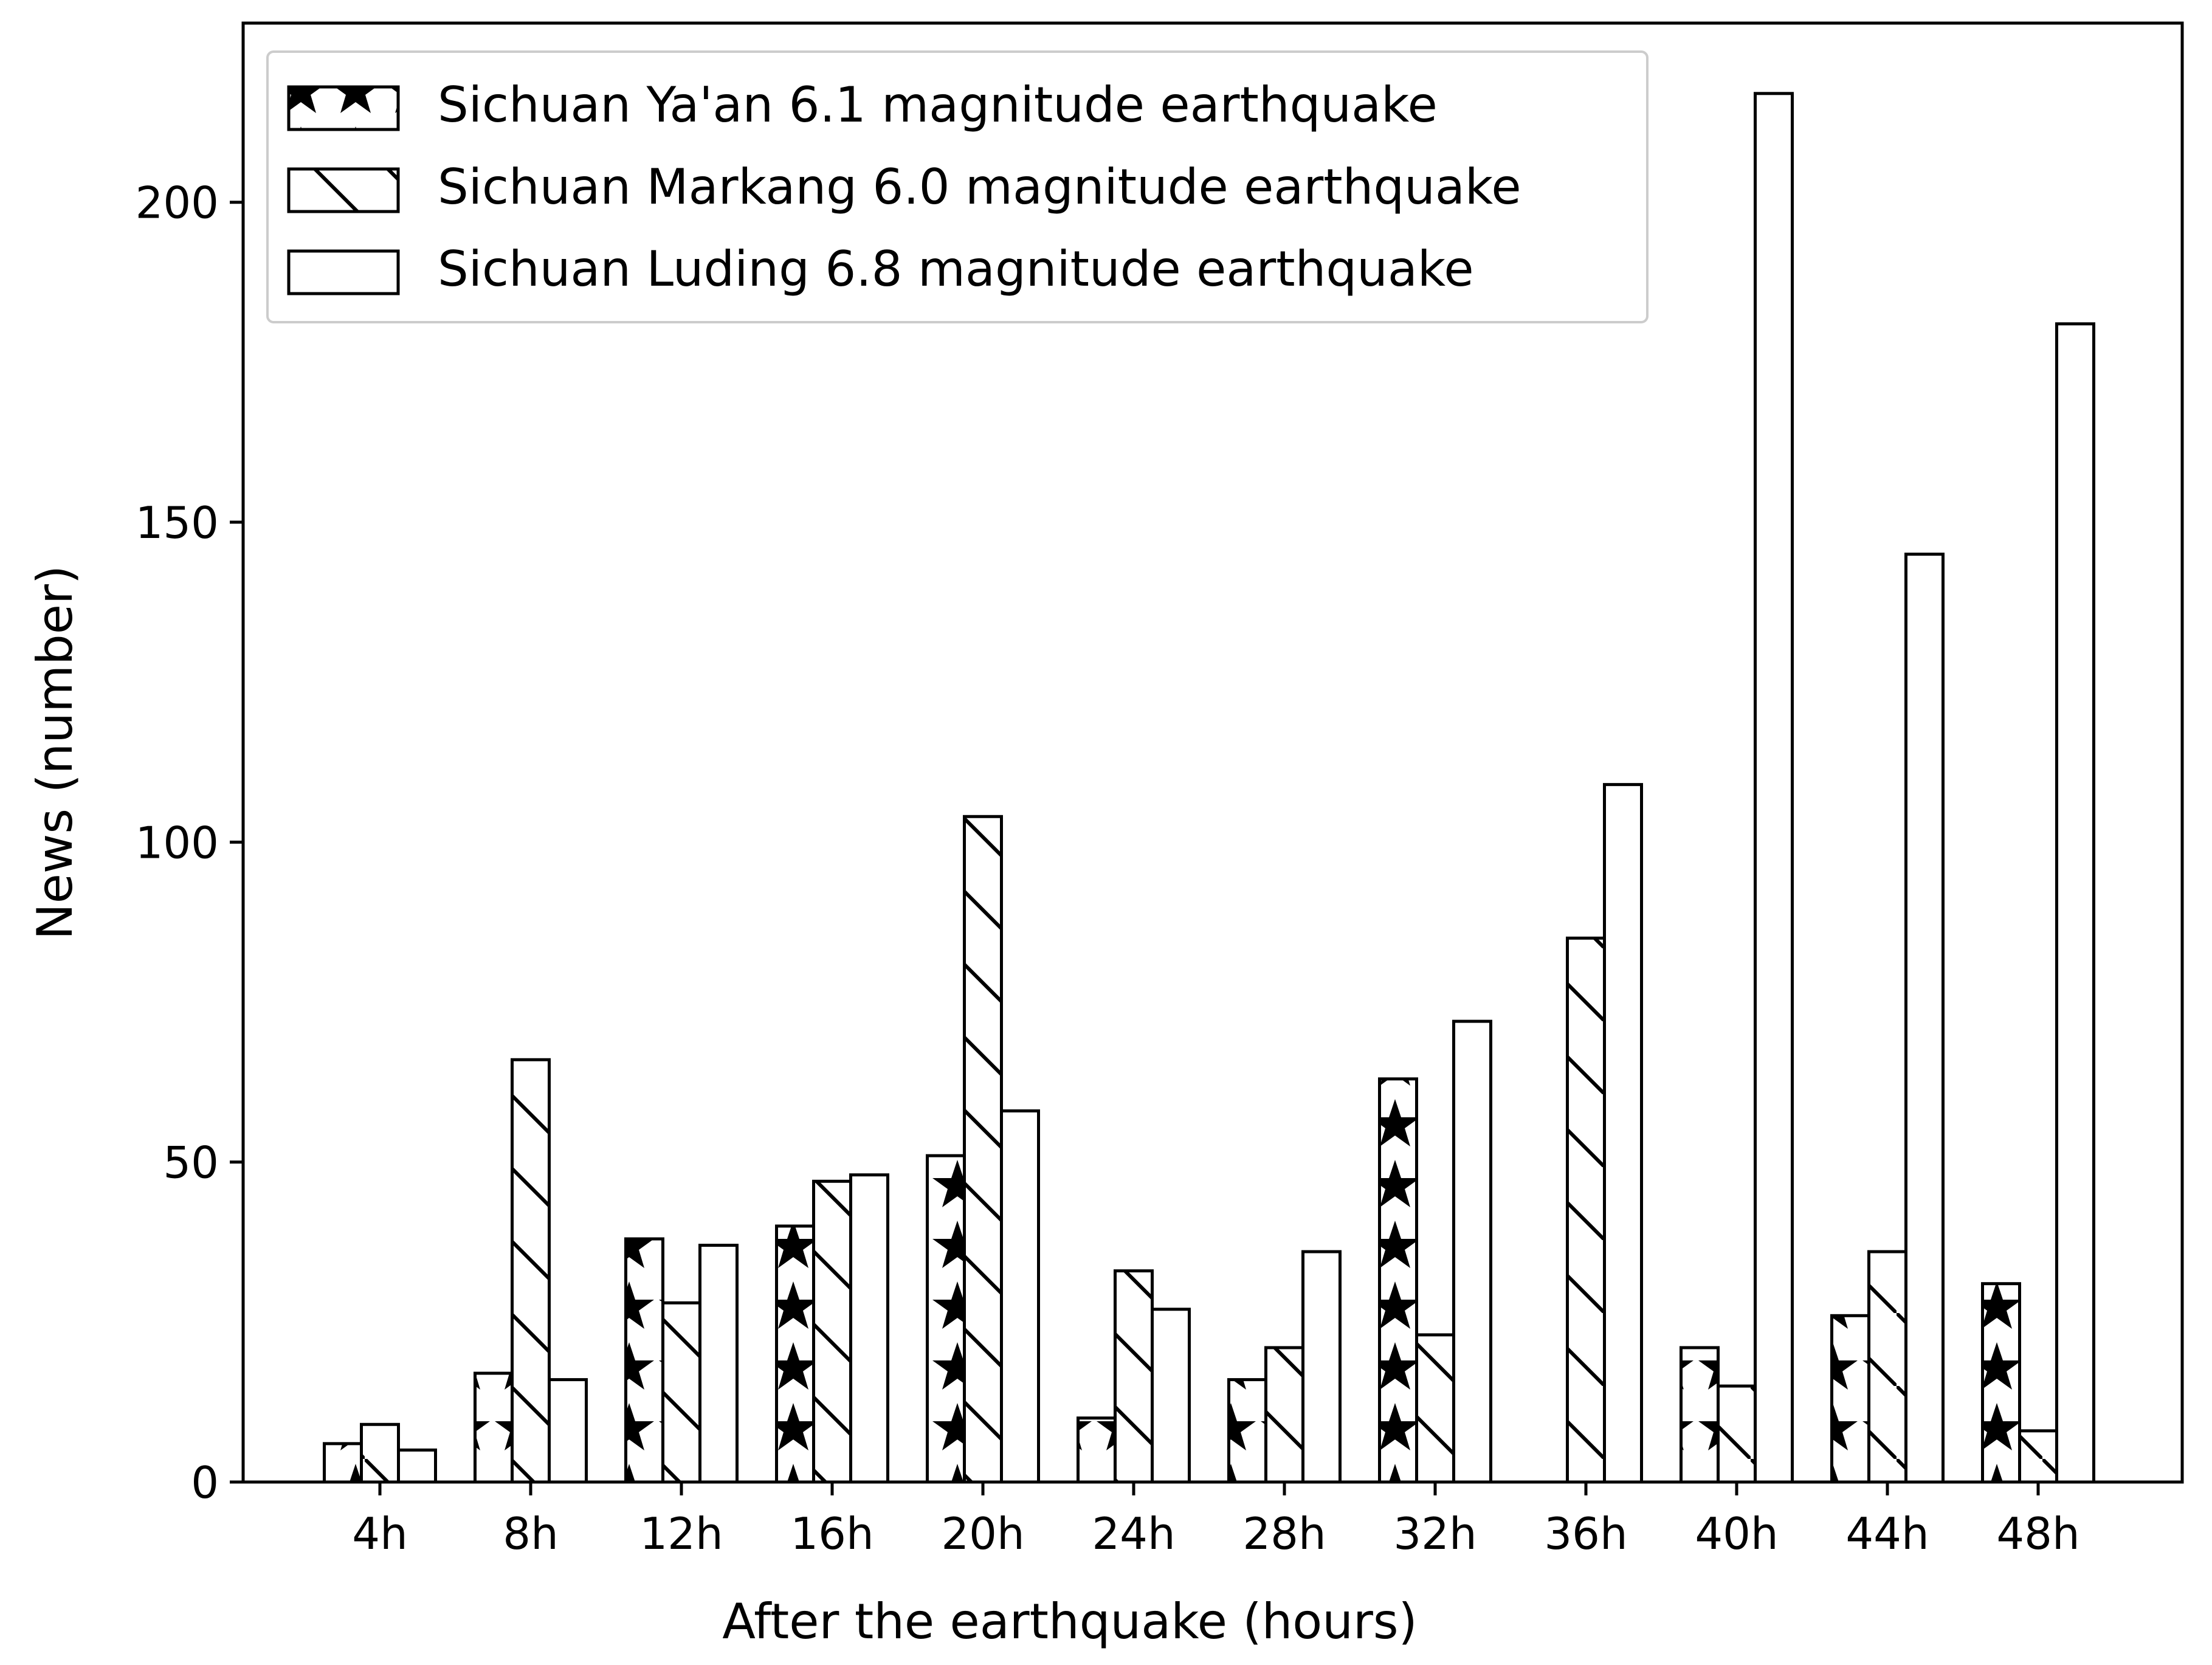  I want to click on bar-yaan-32h, so click(1398, 1281).